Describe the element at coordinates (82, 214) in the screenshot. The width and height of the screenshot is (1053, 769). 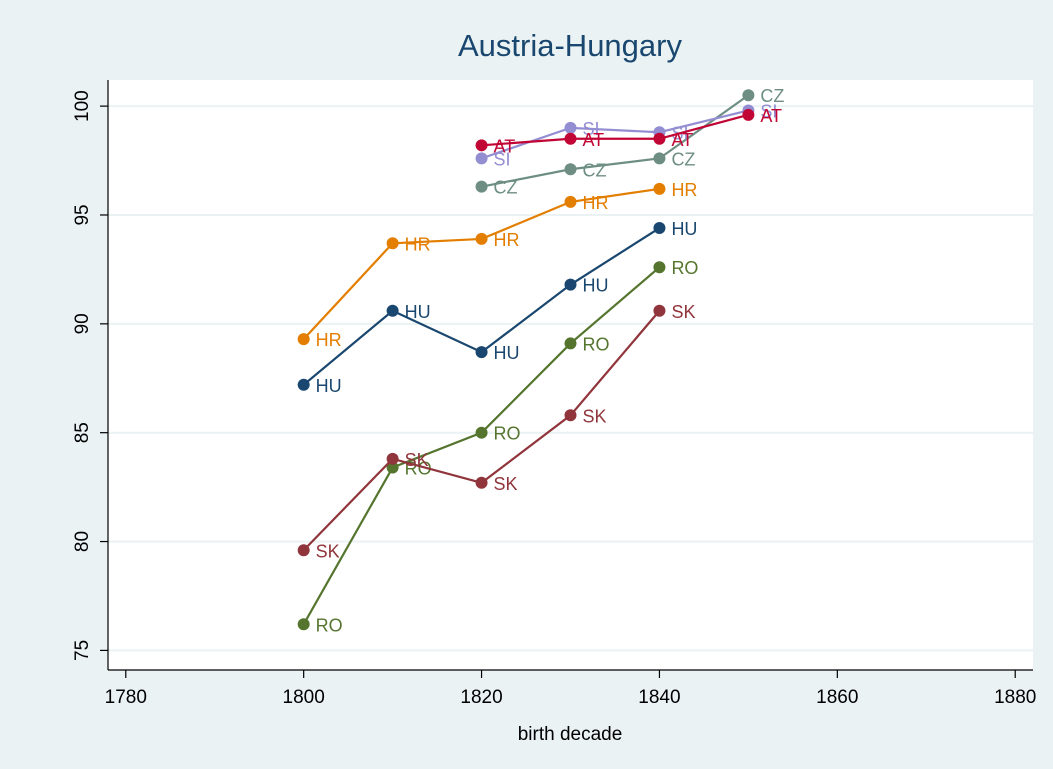
I see `y-tick-label: 95` at that location.